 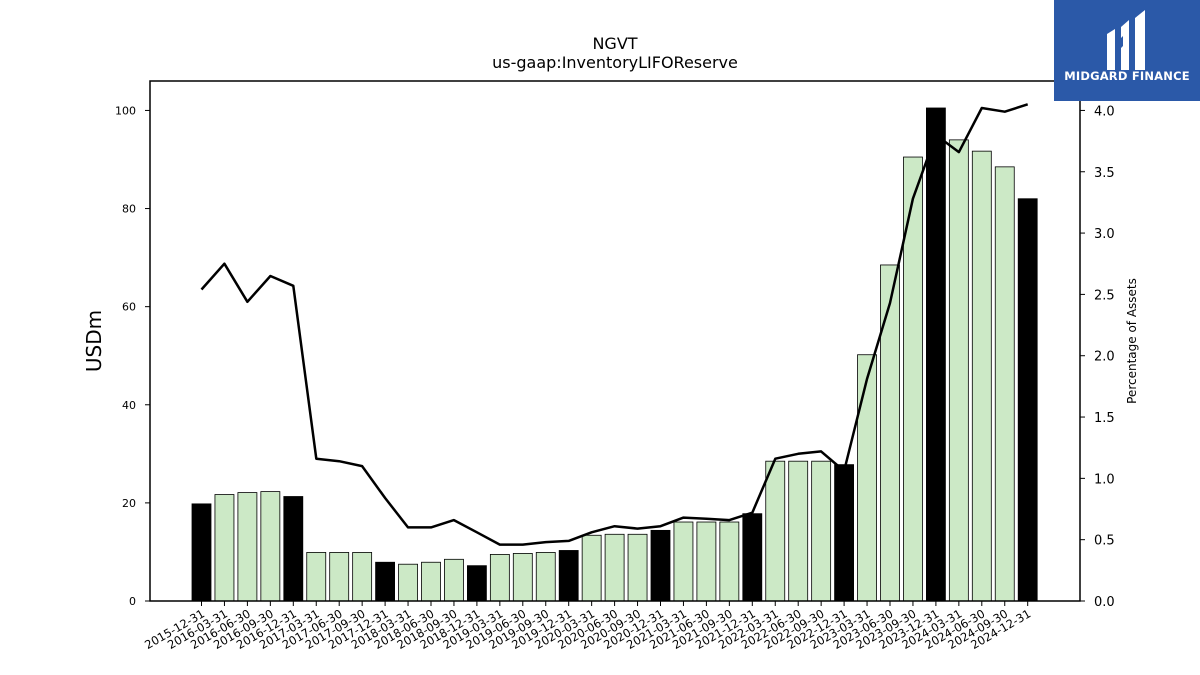 I want to click on midgard-logo-icon, so click(x=1126, y=40).